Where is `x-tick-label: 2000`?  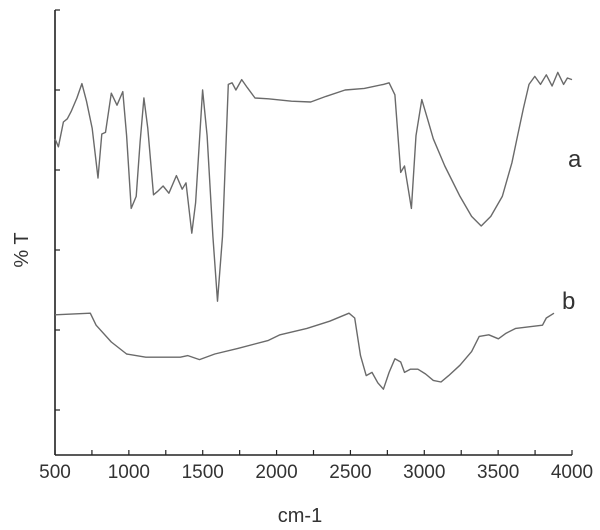 x-tick-label: 2000 is located at coordinates (276, 472).